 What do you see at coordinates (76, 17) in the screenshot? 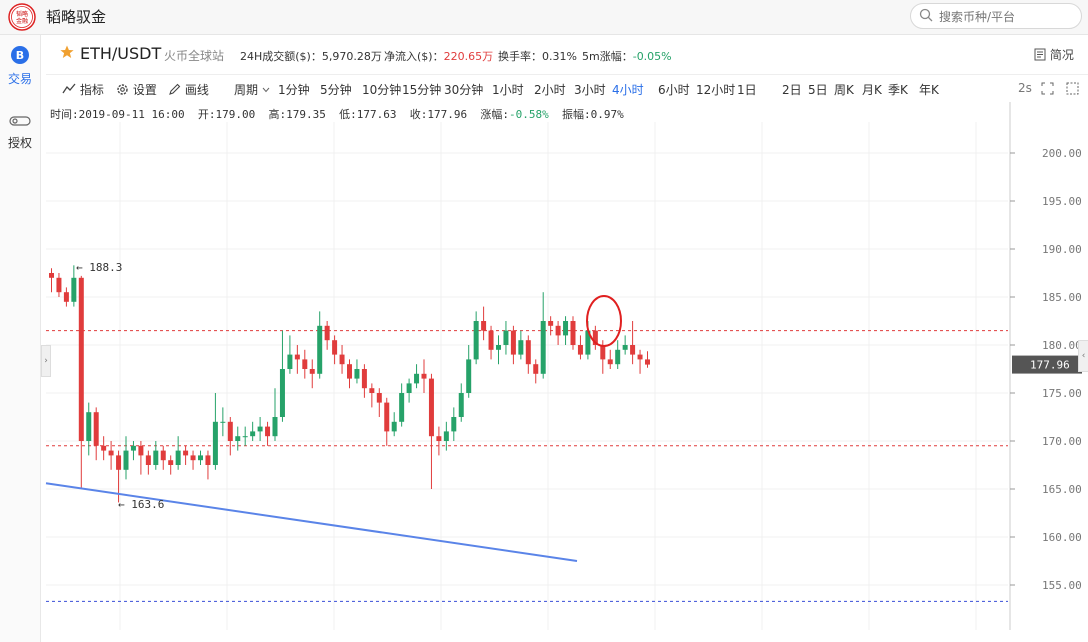
I see `brand-name: 韬略驭金` at bounding box center [76, 17].